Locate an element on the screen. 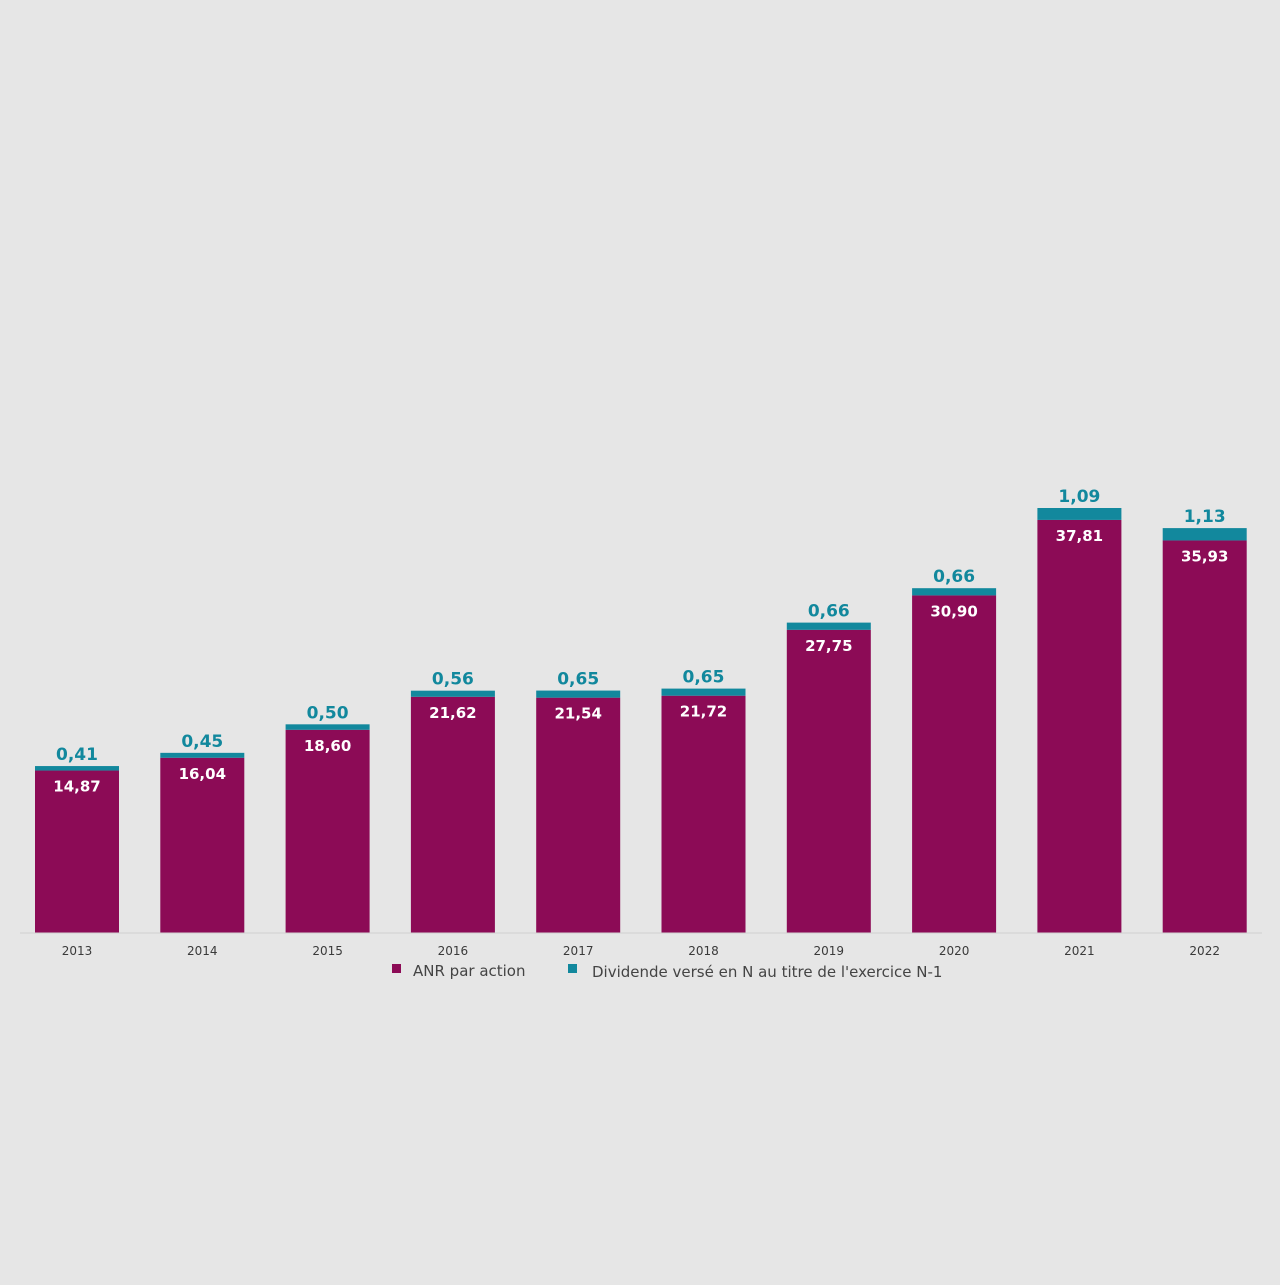 The width and height of the screenshot is (1280, 1285). x-tick-2015: 2015 is located at coordinates (327, 951).